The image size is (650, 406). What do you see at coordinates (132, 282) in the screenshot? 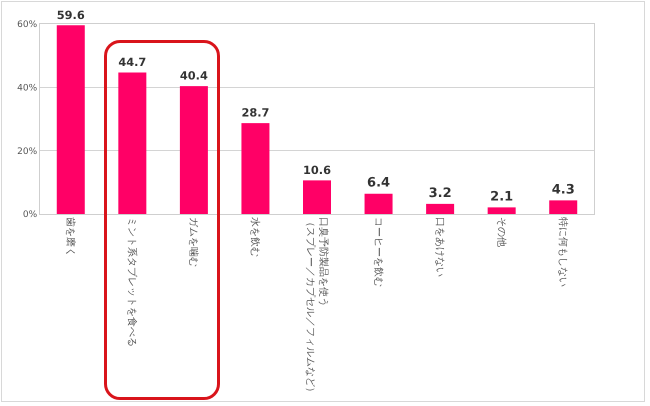
I see `x-tick-label: ミント系タブレットを食べる` at bounding box center [132, 282].